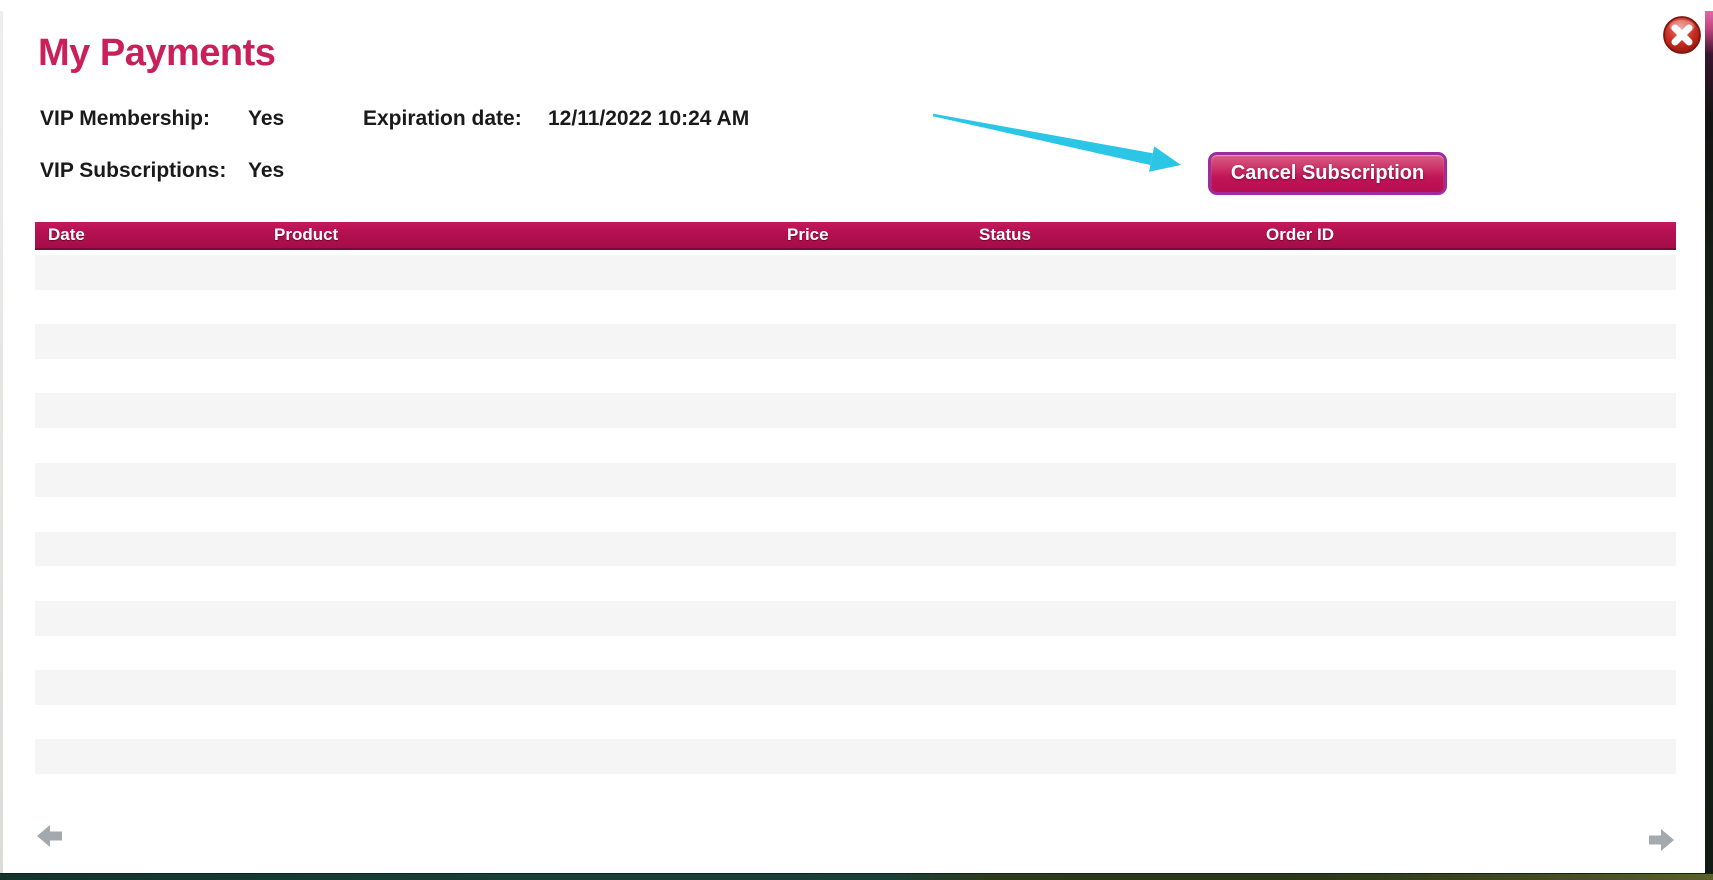  What do you see at coordinates (266, 118) in the screenshot?
I see `vip-membership-value: Yes` at bounding box center [266, 118].